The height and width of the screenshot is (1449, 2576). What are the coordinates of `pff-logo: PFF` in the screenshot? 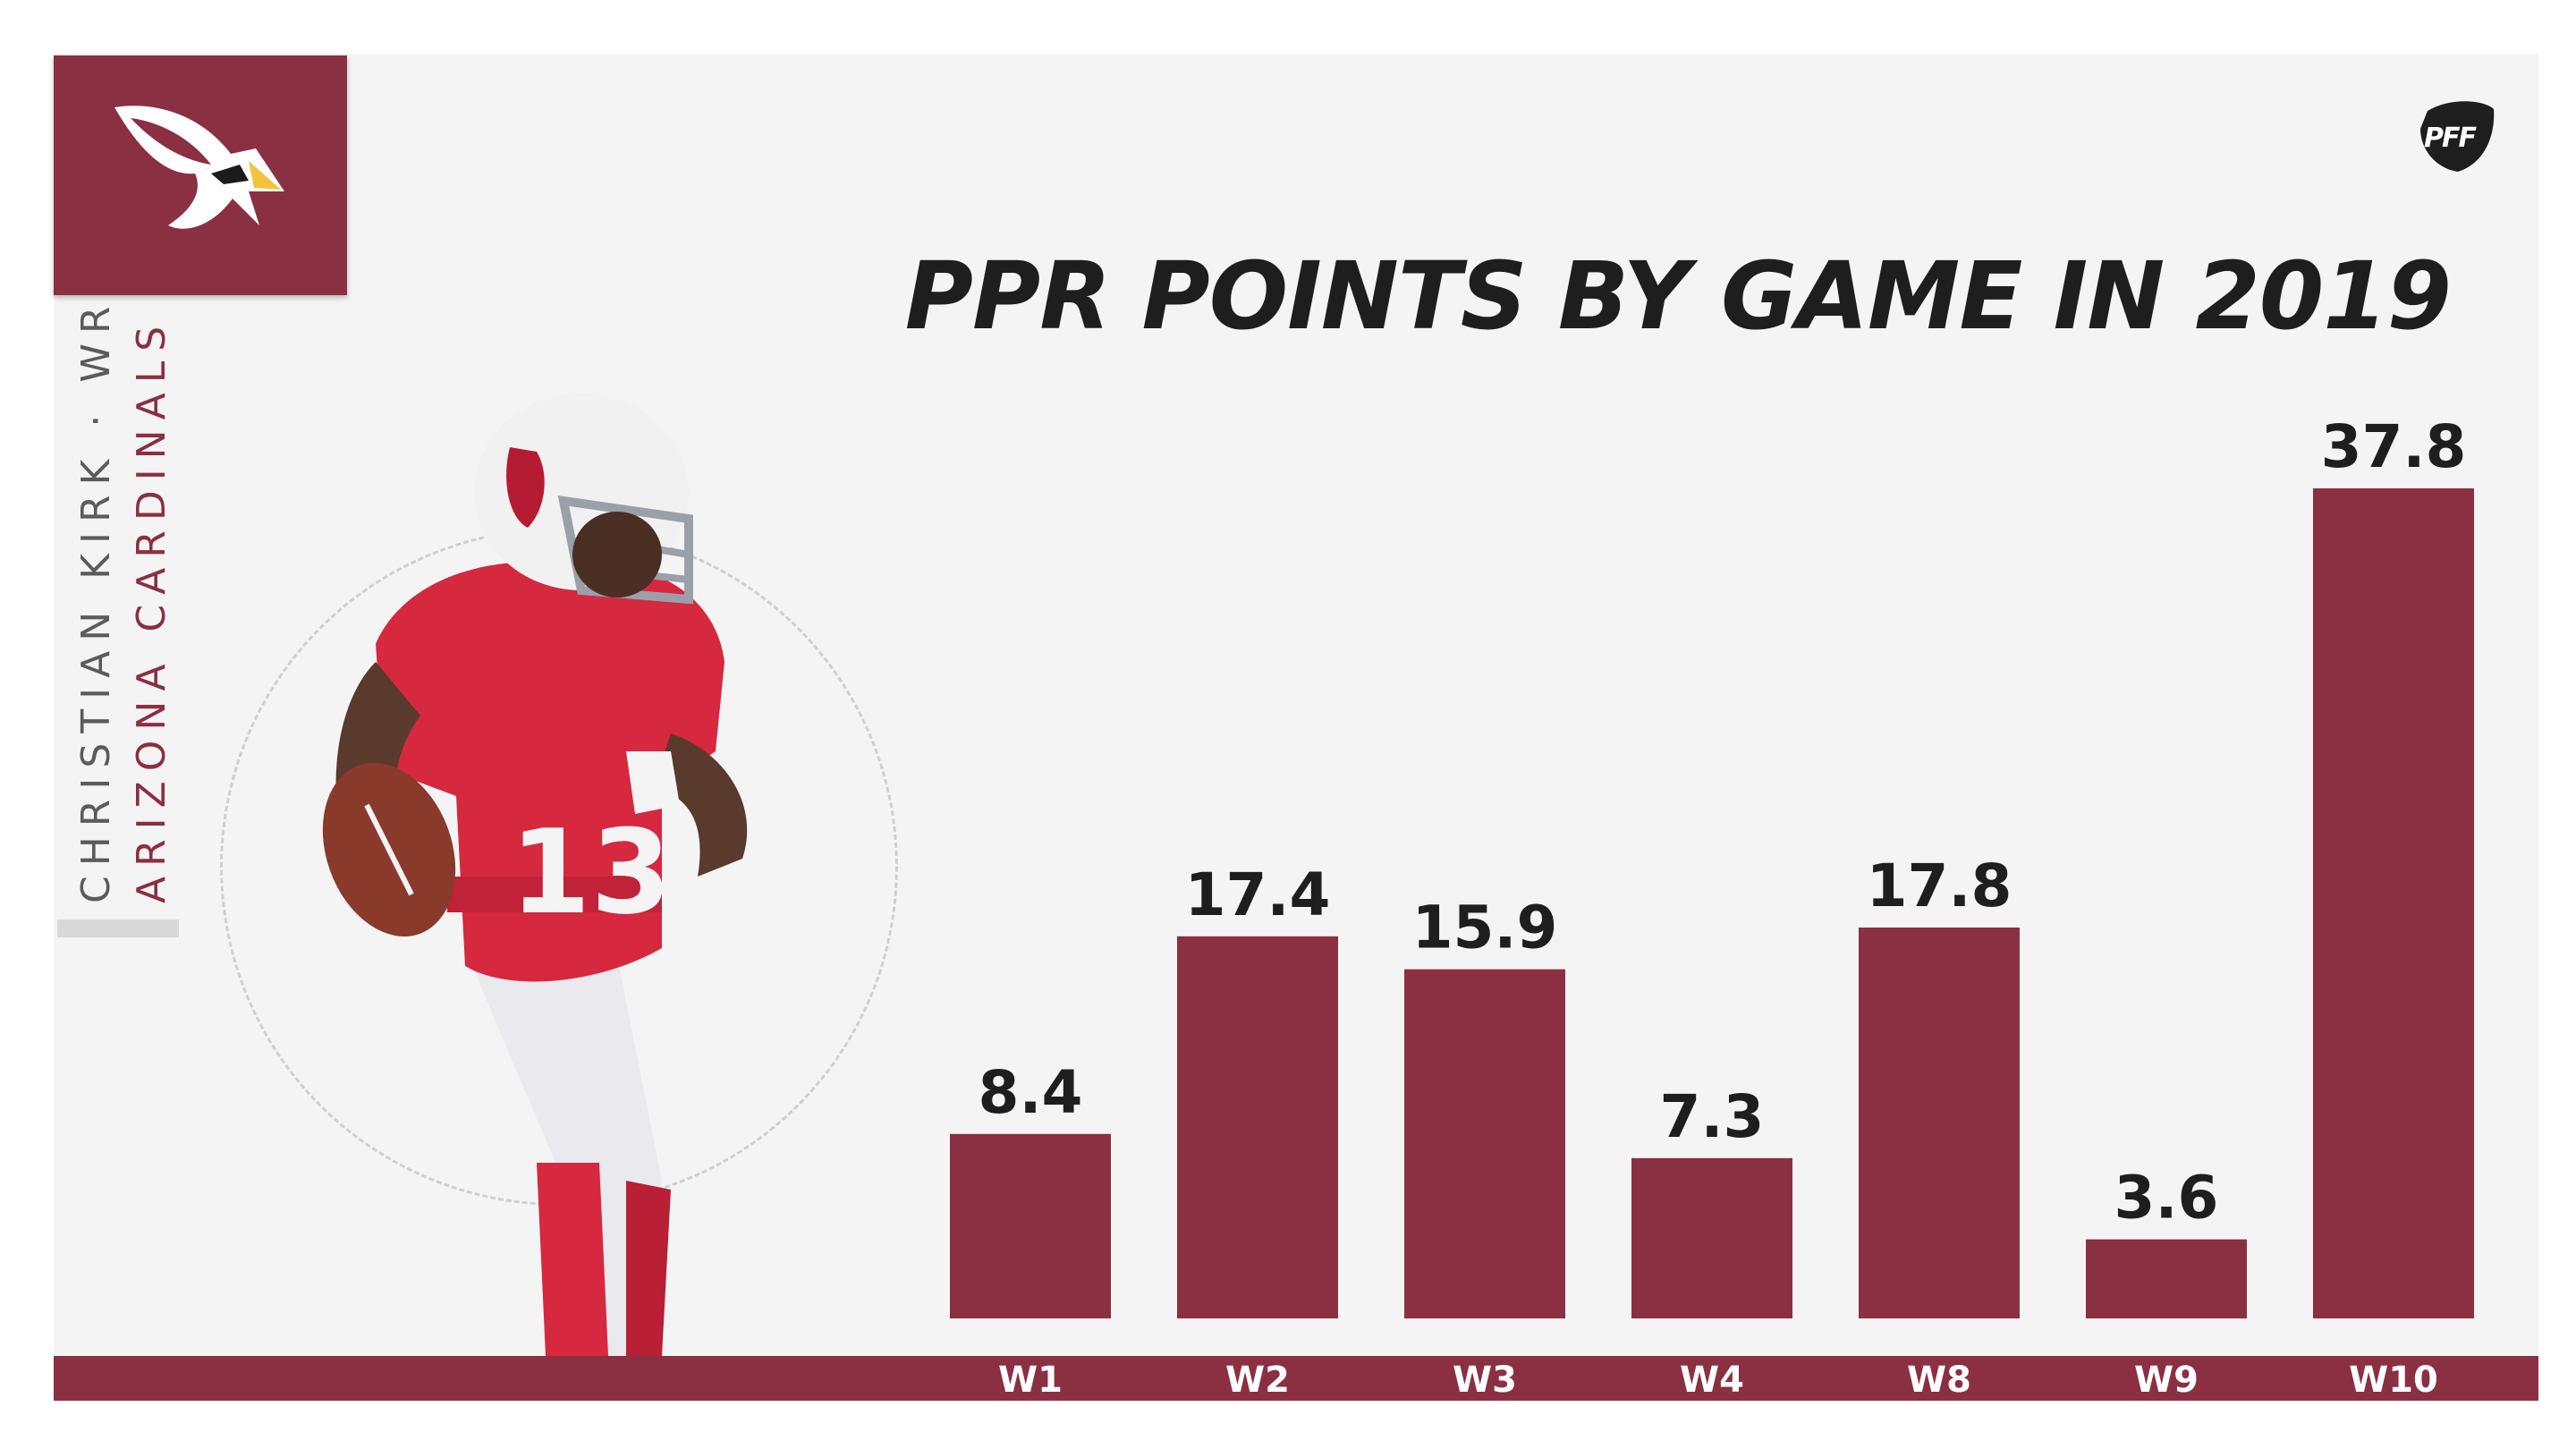 It's located at (2457, 136).